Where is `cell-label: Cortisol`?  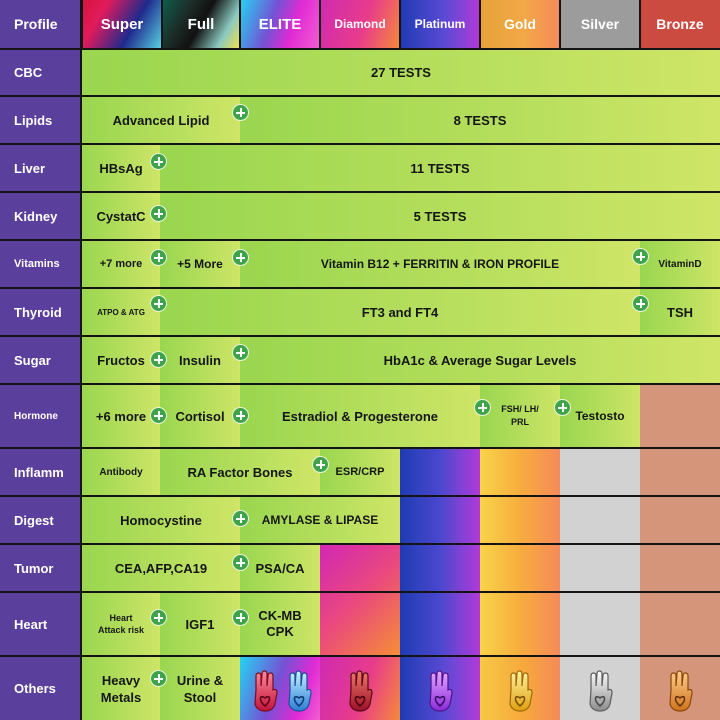 cell-label: Cortisol is located at coordinates (200, 416).